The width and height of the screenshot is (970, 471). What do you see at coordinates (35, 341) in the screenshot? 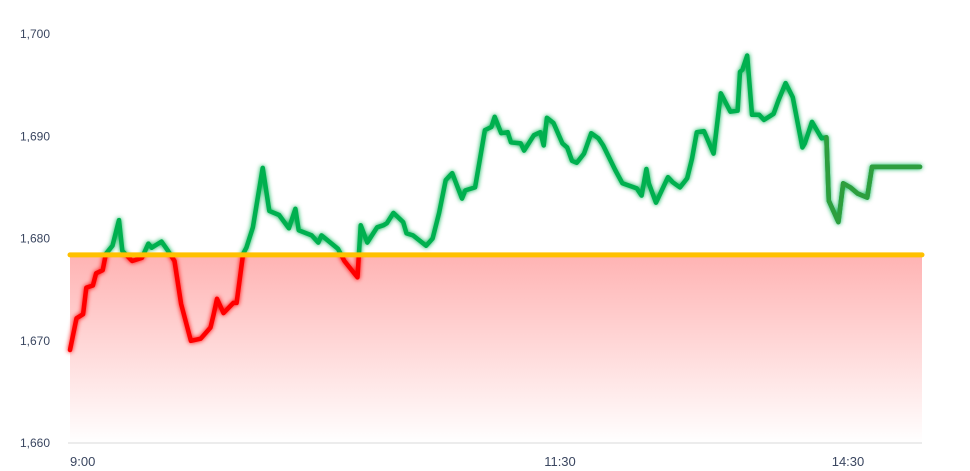
I see `y-tick-label: 1,670` at bounding box center [35, 341].